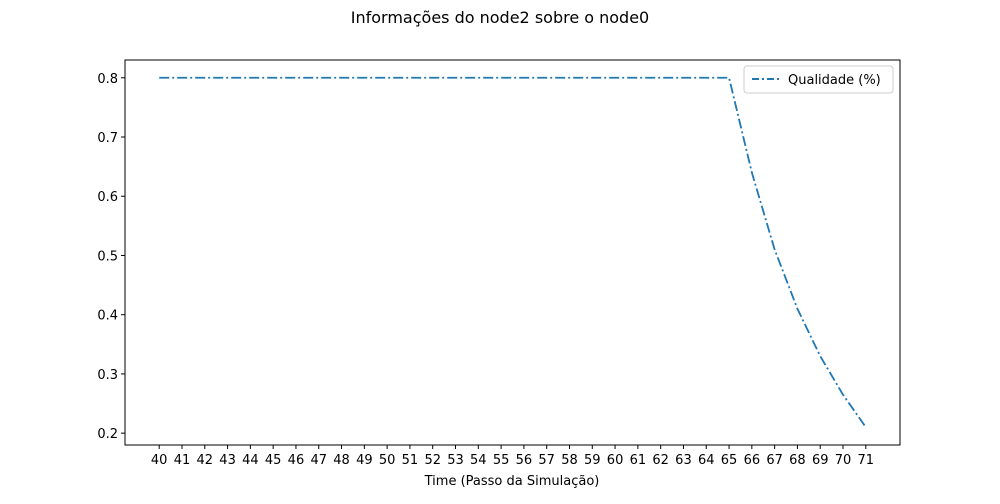  What do you see at coordinates (107, 138) in the screenshot?
I see `y-tick-label: 0.7` at bounding box center [107, 138].